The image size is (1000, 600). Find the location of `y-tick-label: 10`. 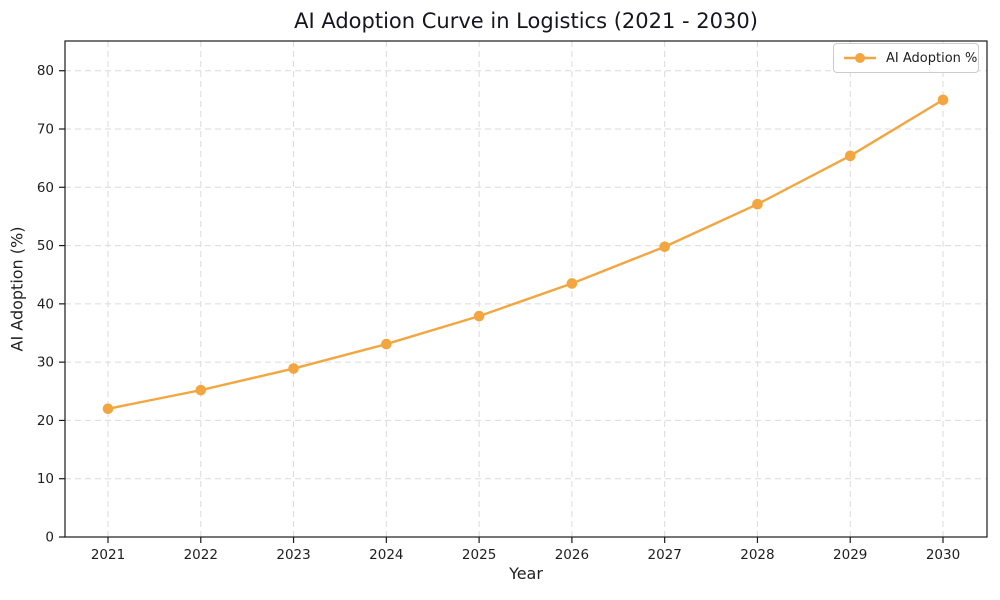

y-tick-label: 10 is located at coordinates (45, 479).